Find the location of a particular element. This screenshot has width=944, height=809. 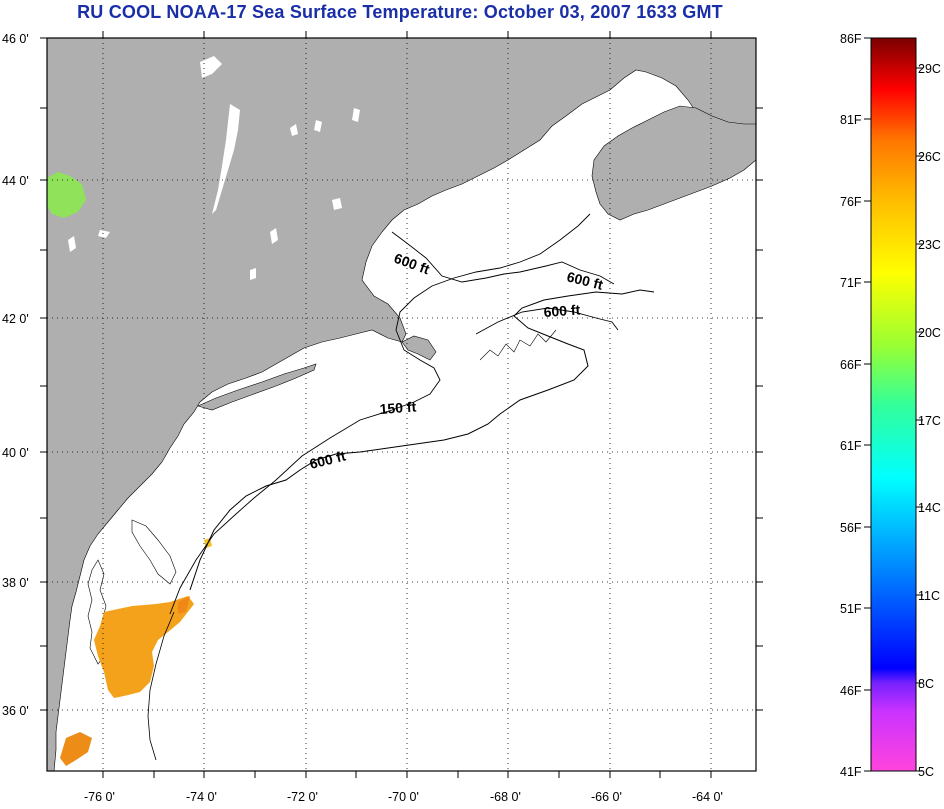

sst-warm-patch-south is located at coordinates (76, 749).